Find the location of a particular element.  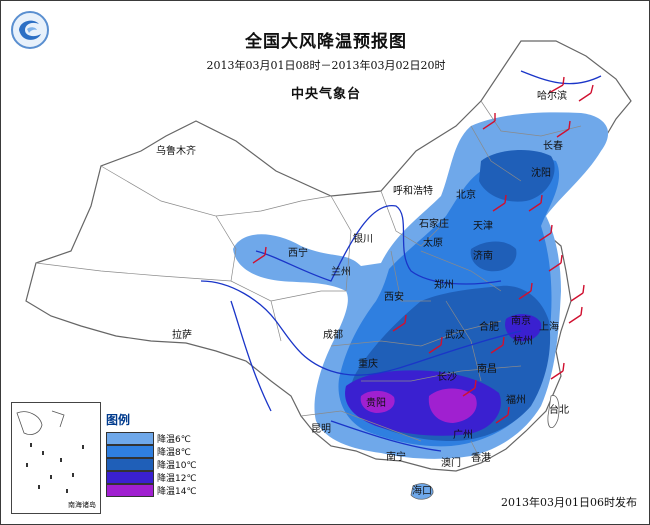

city-harbin: 哈尔滨 is located at coordinates (552, 95).